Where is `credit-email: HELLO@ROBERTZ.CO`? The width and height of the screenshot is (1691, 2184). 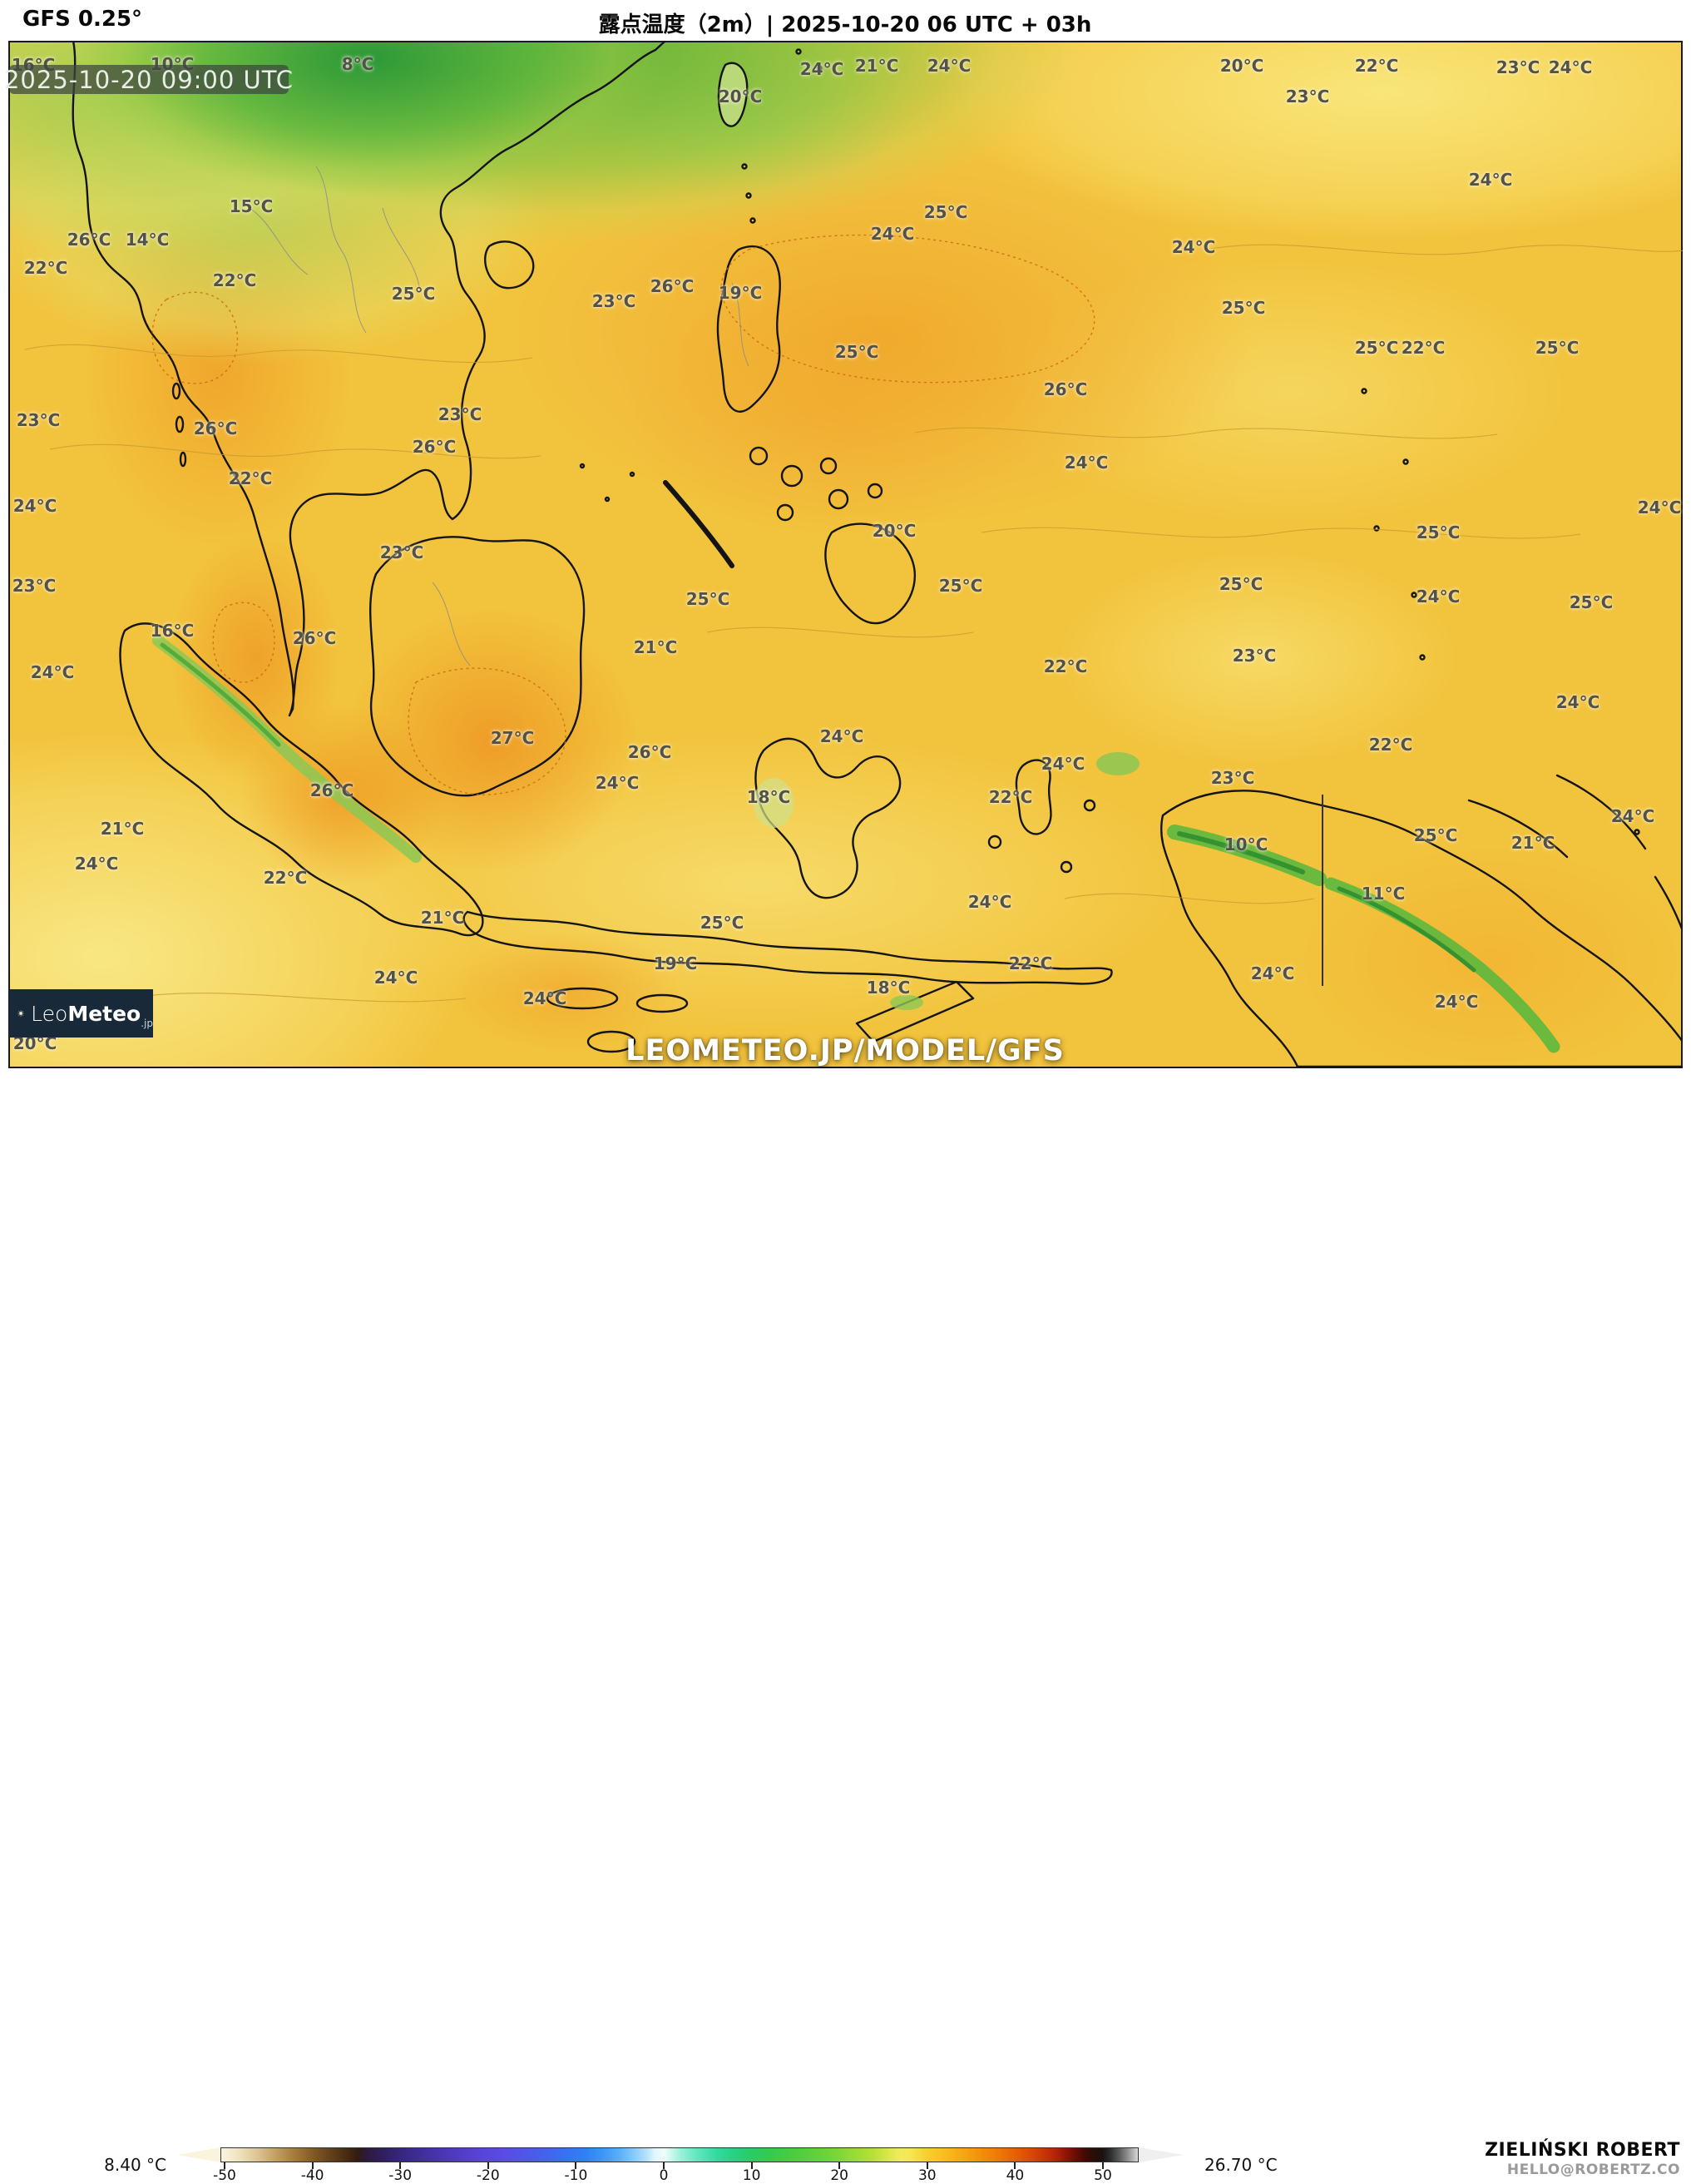
credit-email: HELLO@ROBERTZ.CO is located at coordinates (1593, 2170).